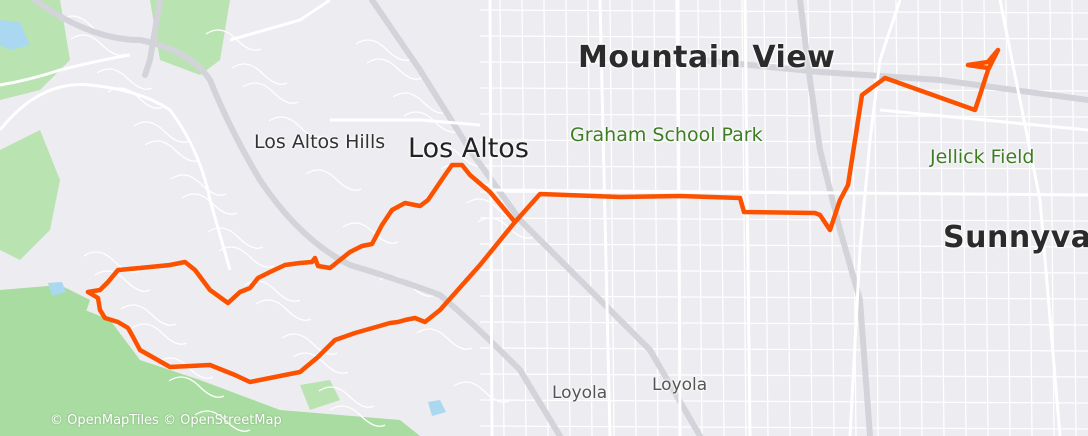  I want to click on label-jellick-field: Jellick Field, so click(982, 157).